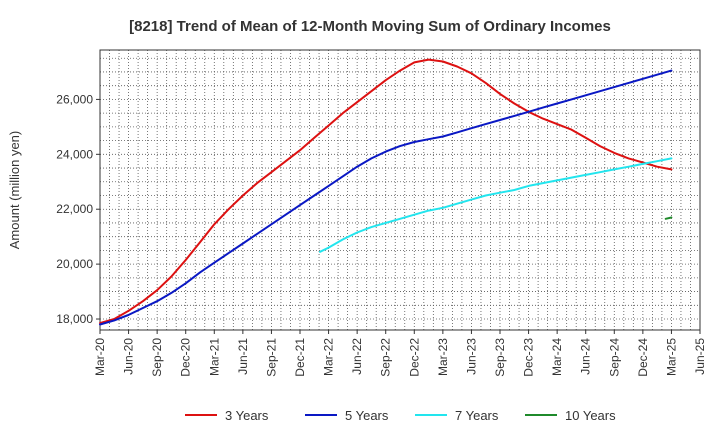  I want to click on x-tick-label: Mar-24, so click(557, 357).